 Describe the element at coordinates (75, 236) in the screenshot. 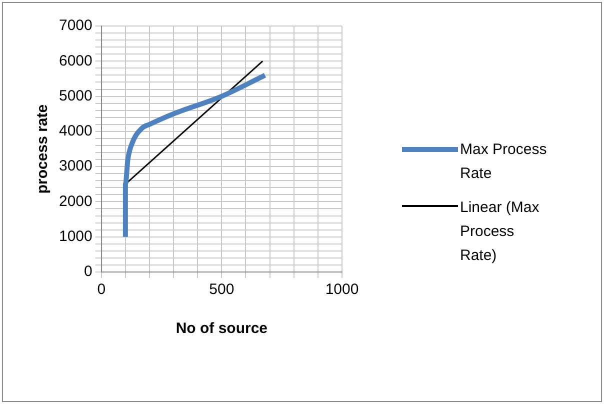

I see `y-tick-label: 1000` at that location.